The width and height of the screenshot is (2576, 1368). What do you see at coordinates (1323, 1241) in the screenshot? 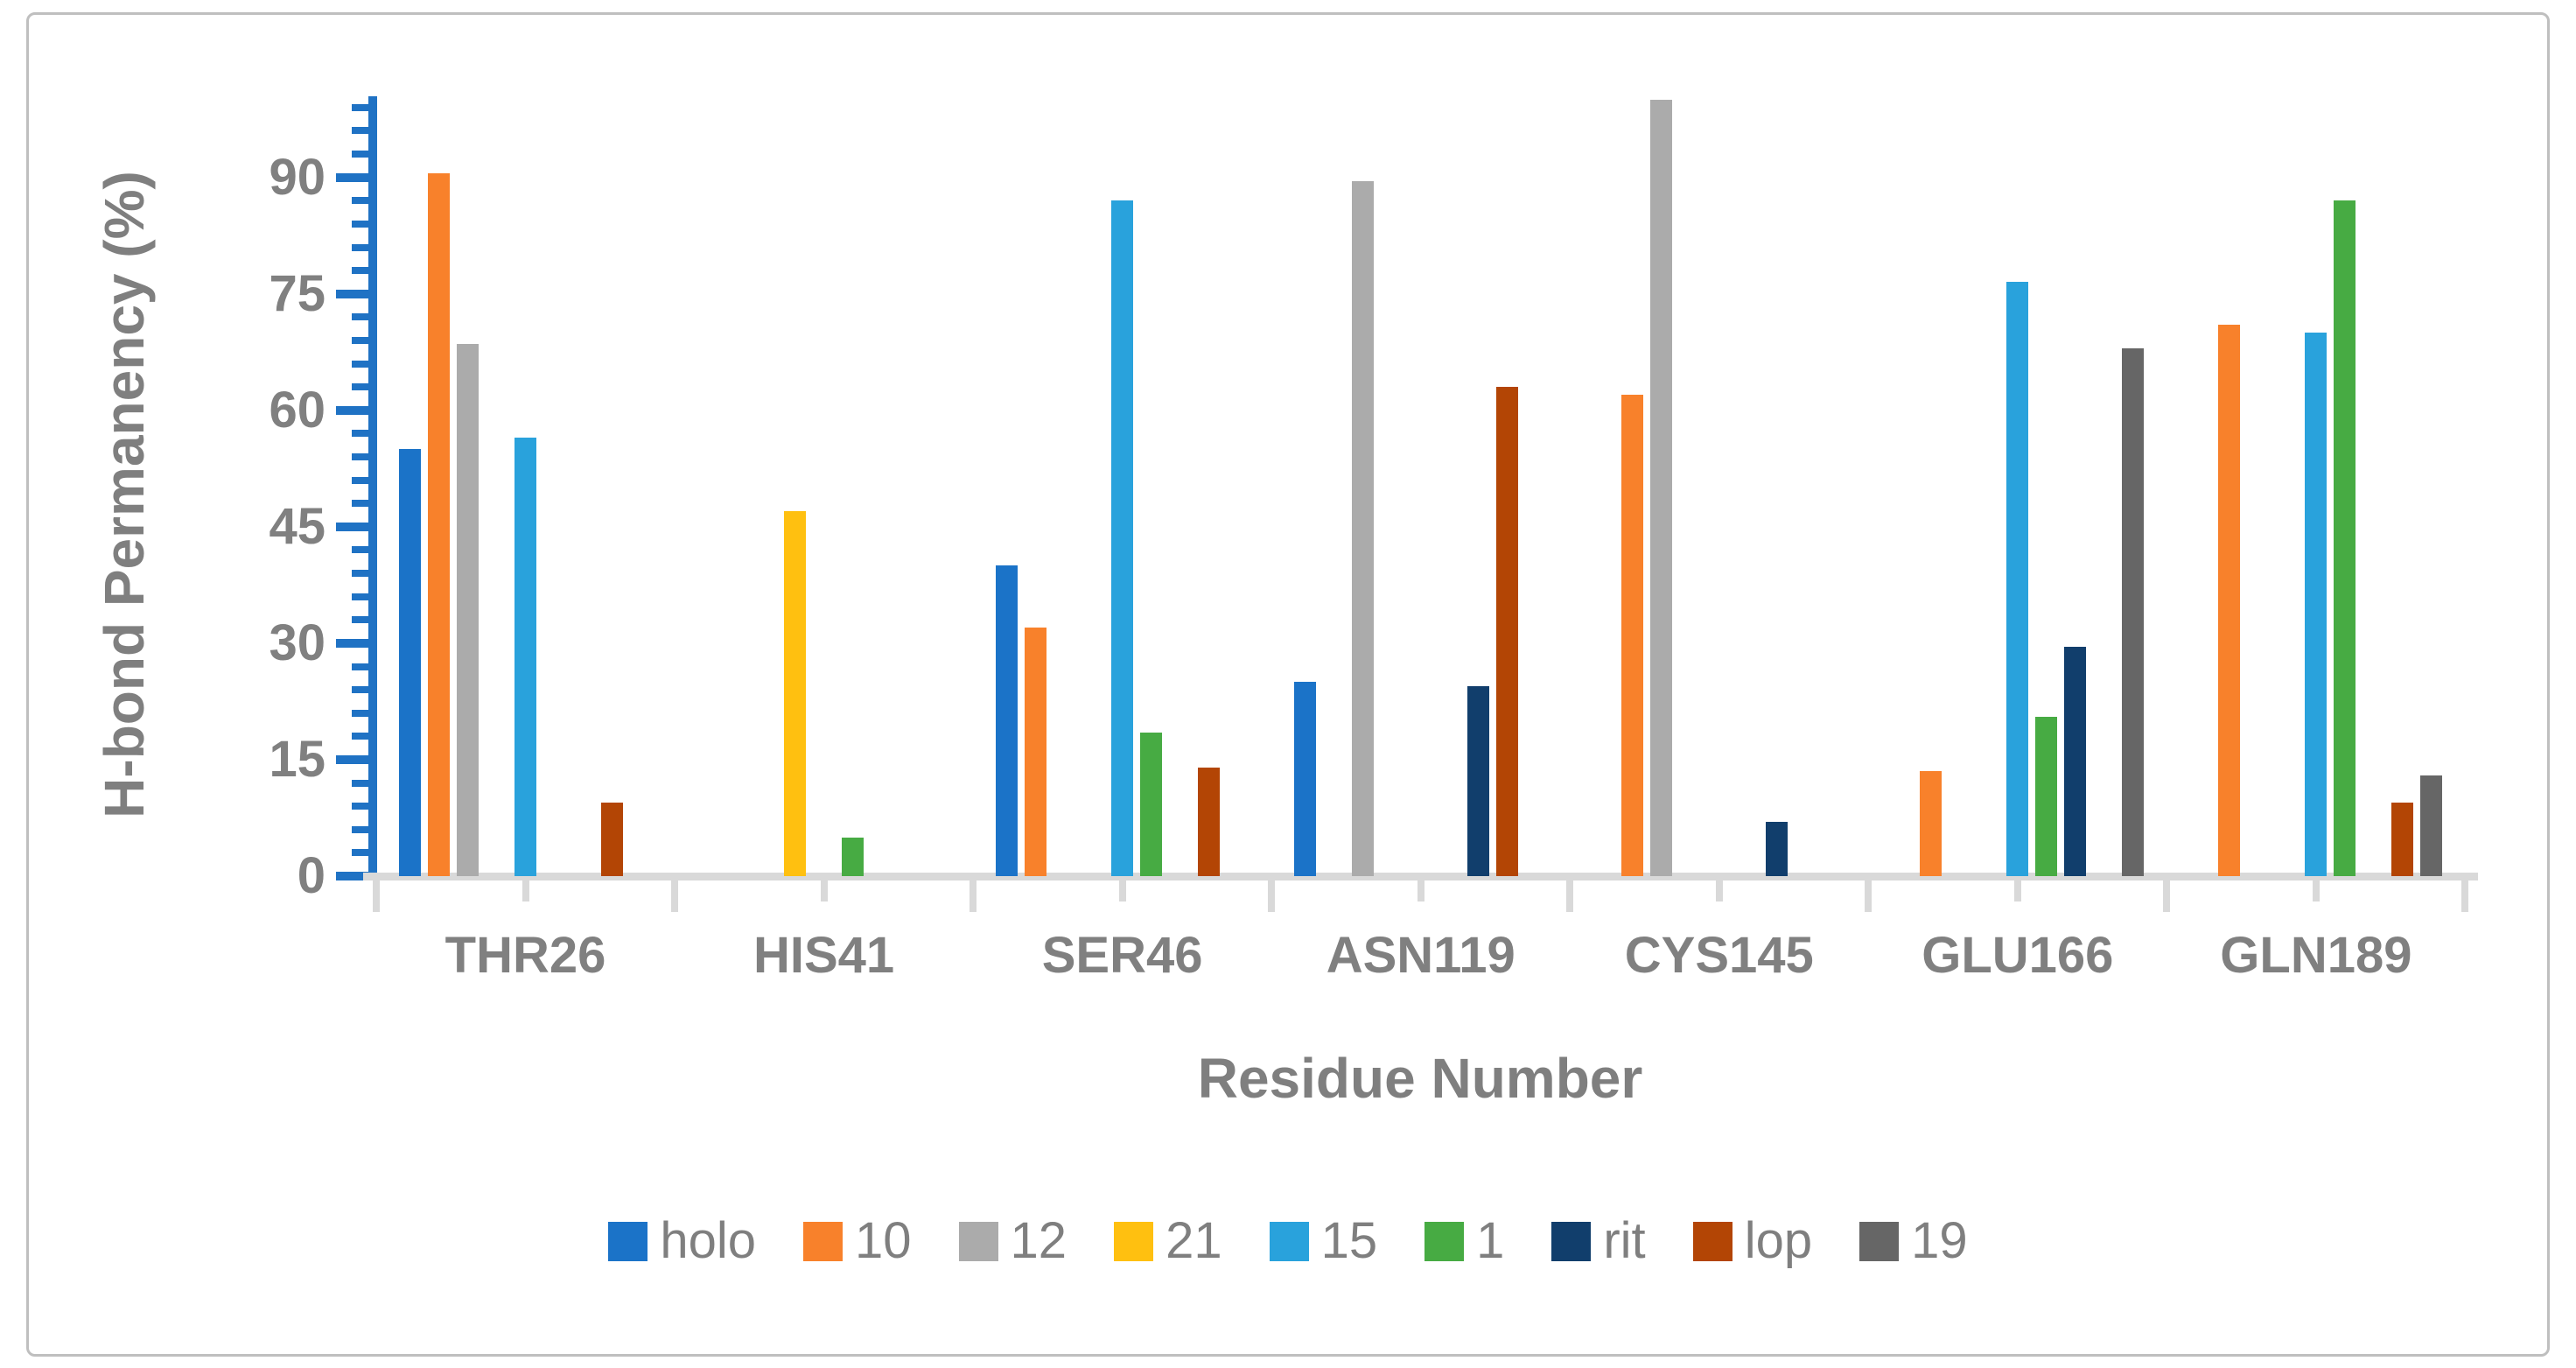
I see `legend-item-15: 15` at bounding box center [1323, 1241].